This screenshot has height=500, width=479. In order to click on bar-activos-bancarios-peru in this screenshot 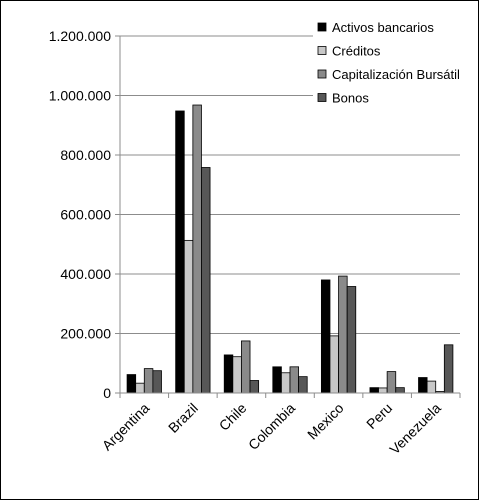, I will do `click(374, 390)`.